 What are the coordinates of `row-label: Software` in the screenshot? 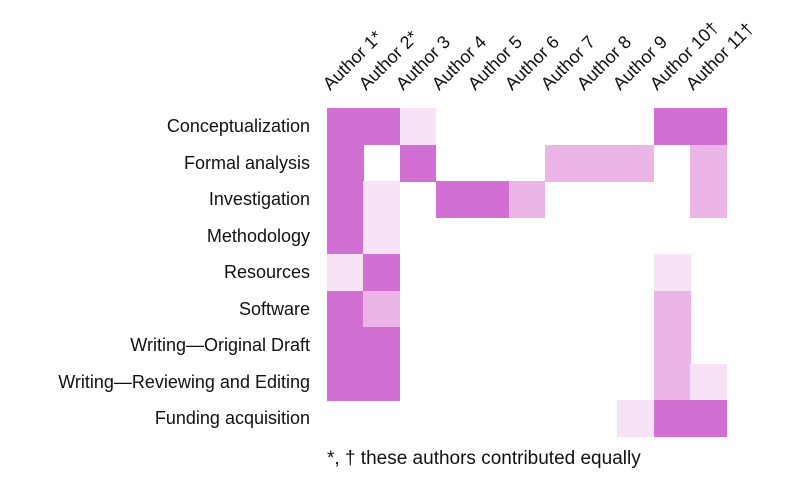 It's located at (274, 308).